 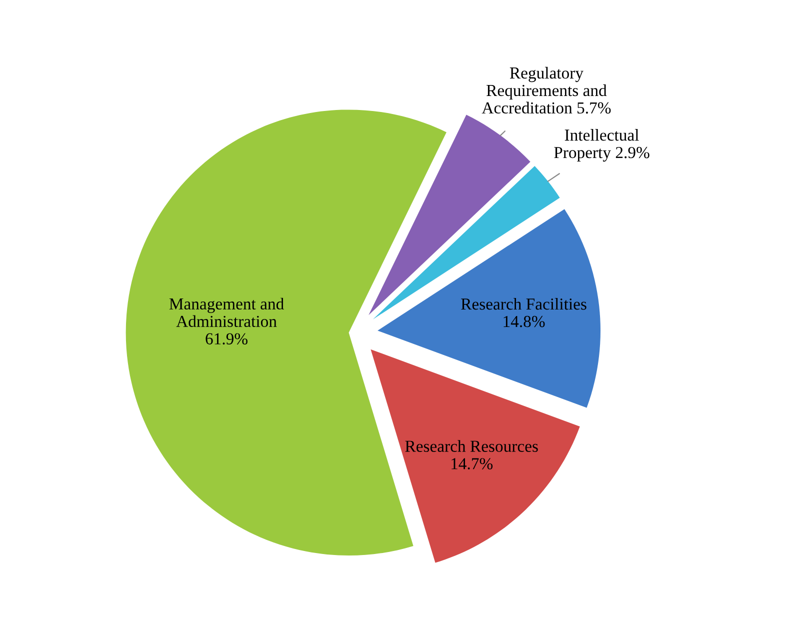 I want to click on slice-label: Regulatory Requirements and Accreditation 5.7%, so click(x=546, y=90).